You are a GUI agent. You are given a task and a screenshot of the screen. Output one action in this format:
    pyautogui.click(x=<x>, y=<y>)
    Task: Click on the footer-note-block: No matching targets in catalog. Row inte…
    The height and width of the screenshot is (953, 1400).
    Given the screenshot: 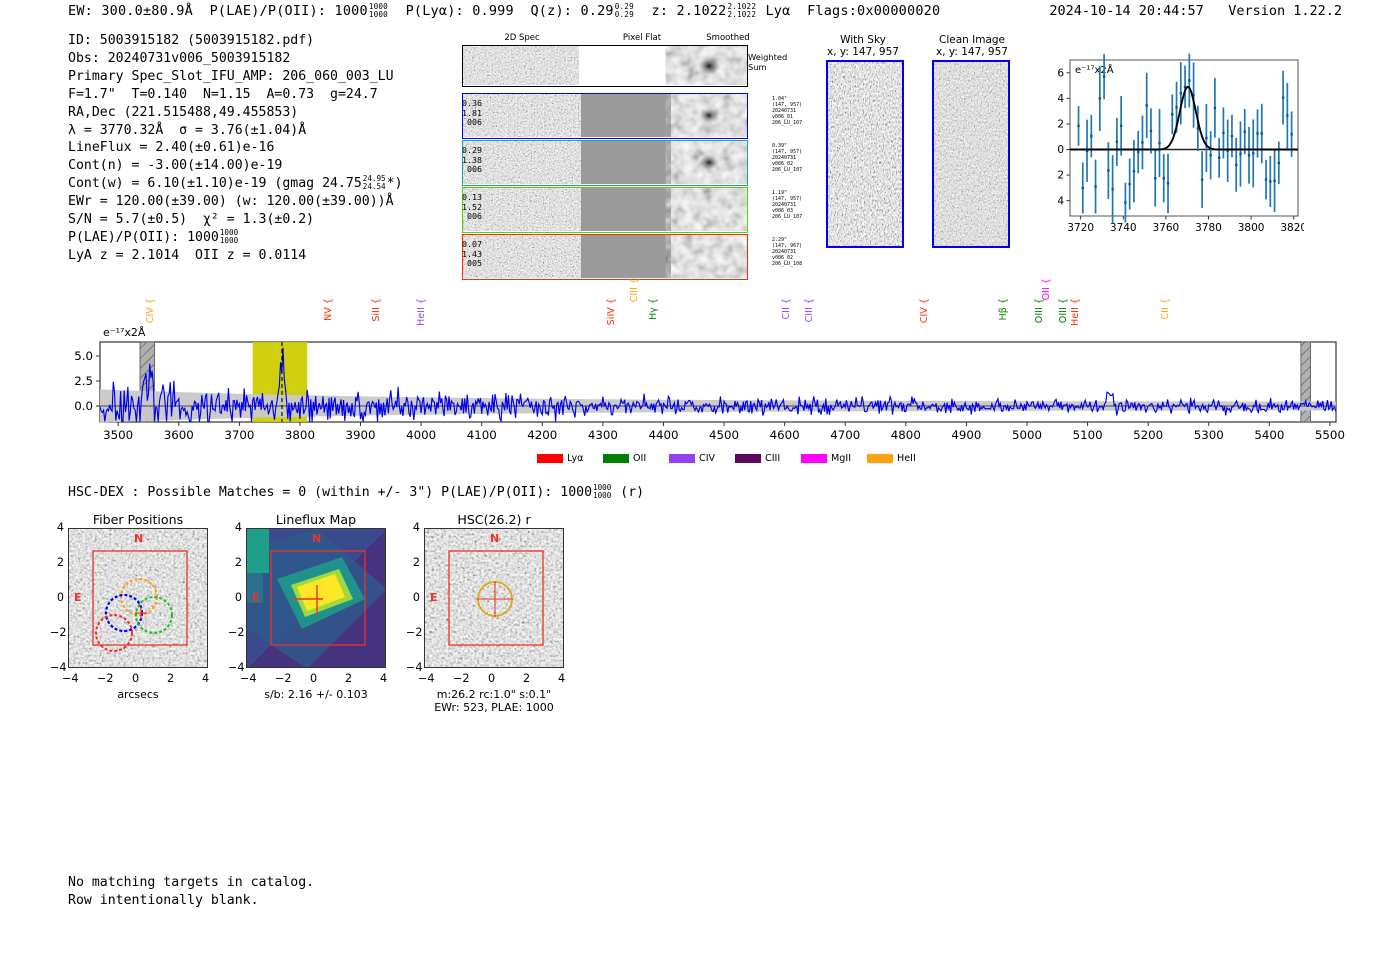 What is the action you would take?
    pyautogui.click(x=191, y=892)
    